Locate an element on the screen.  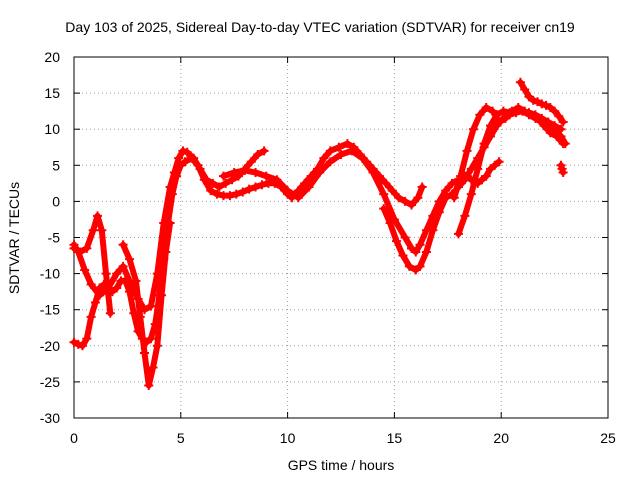
y-tick-label: 0 is located at coordinates (56, 201).